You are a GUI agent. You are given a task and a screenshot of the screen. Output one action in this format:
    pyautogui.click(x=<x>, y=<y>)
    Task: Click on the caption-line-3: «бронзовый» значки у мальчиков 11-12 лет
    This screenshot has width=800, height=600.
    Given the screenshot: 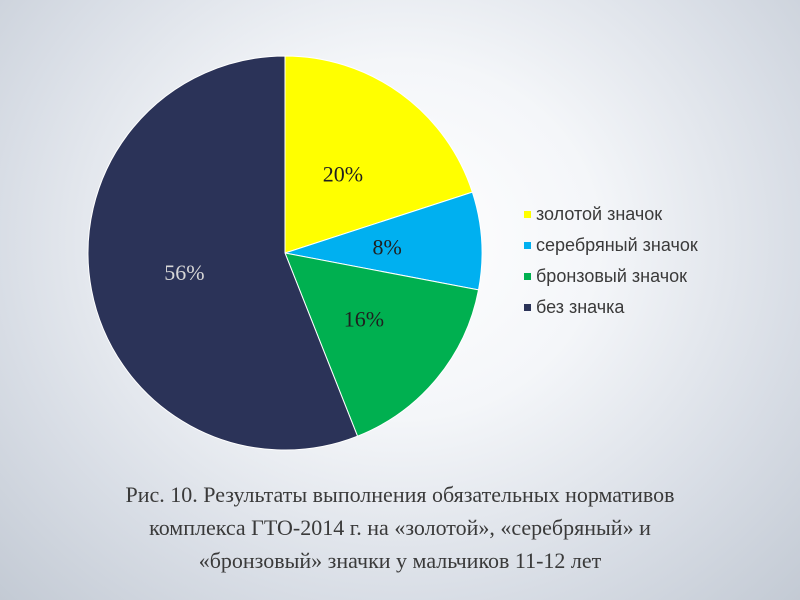 What is the action you would take?
    pyautogui.click(x=400, y=560)
    